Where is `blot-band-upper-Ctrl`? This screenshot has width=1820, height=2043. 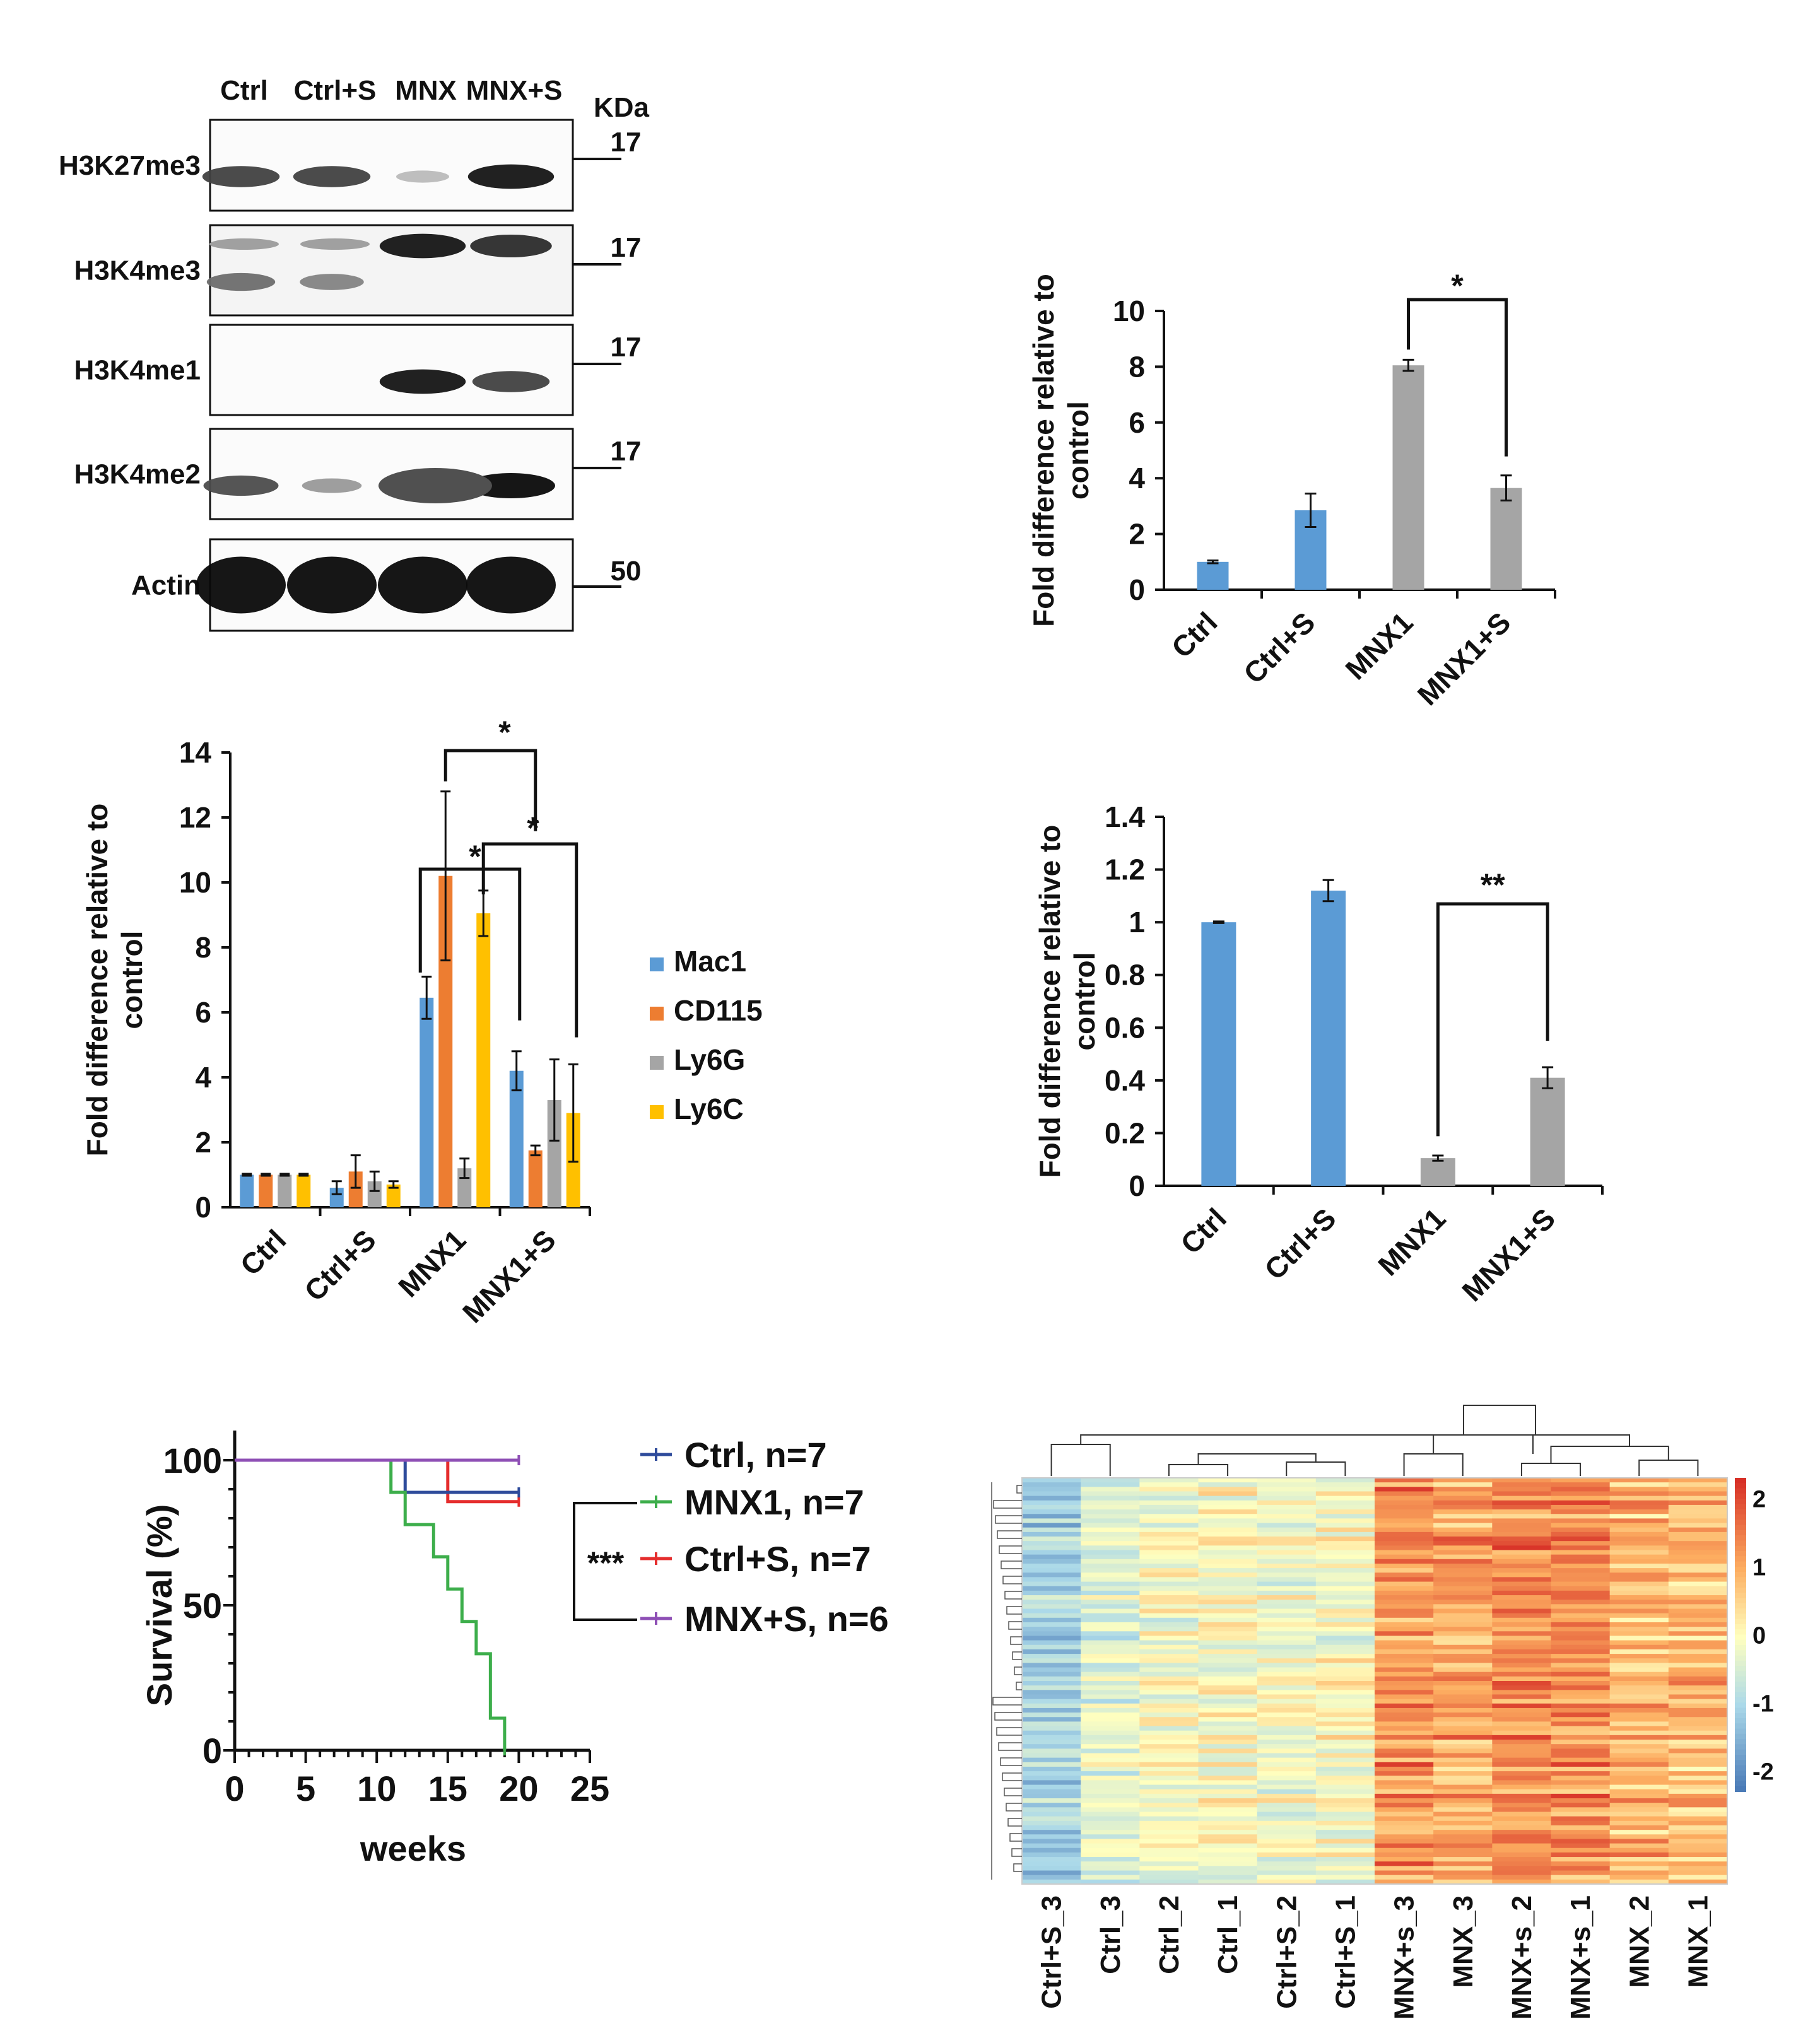 blot-band-upper-Ctrl is located at coordinates (244, 244).